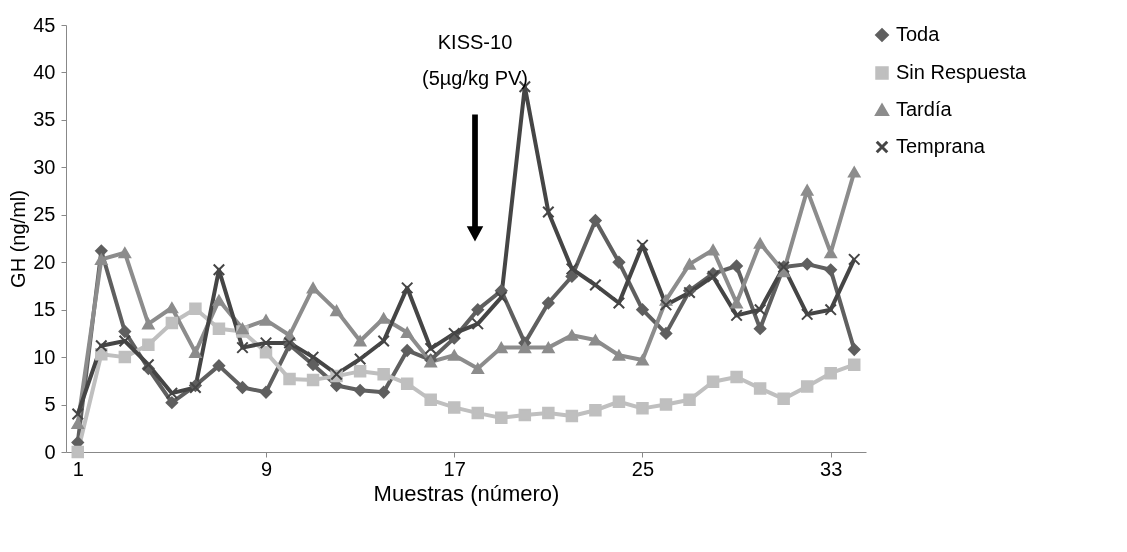  I want to click on y-tick-label: 40, so click(44, 71).